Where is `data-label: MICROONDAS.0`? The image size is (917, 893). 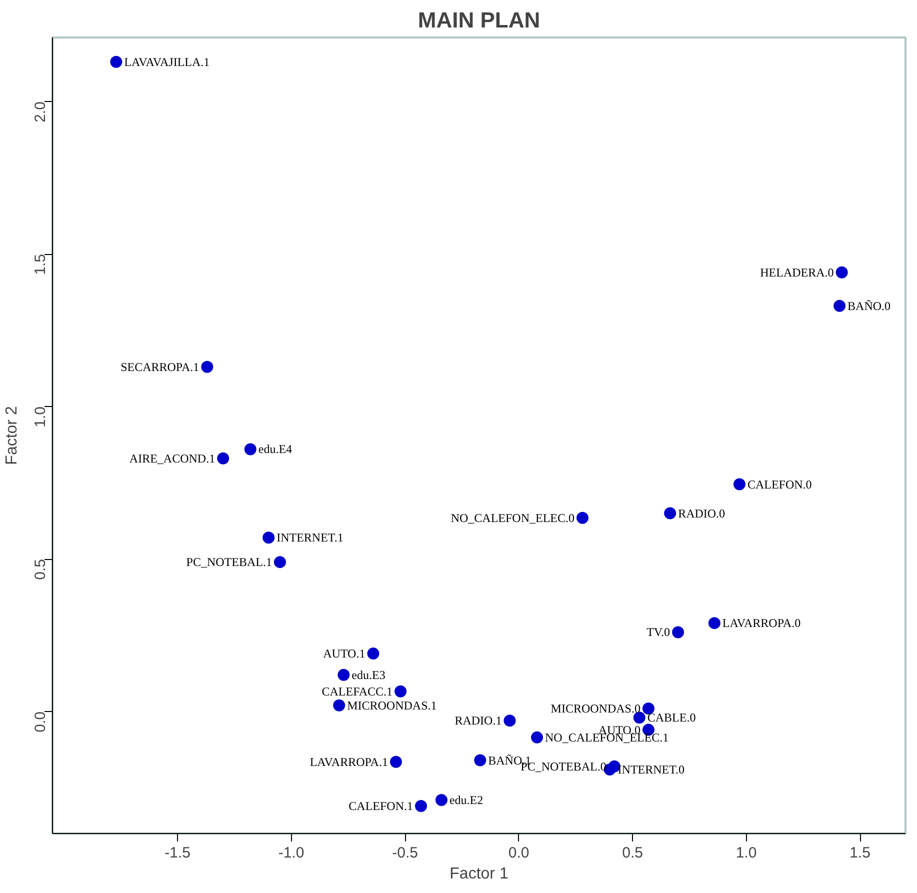
data-label: MICROONDAS.0 is located at coordinates (595, 708).